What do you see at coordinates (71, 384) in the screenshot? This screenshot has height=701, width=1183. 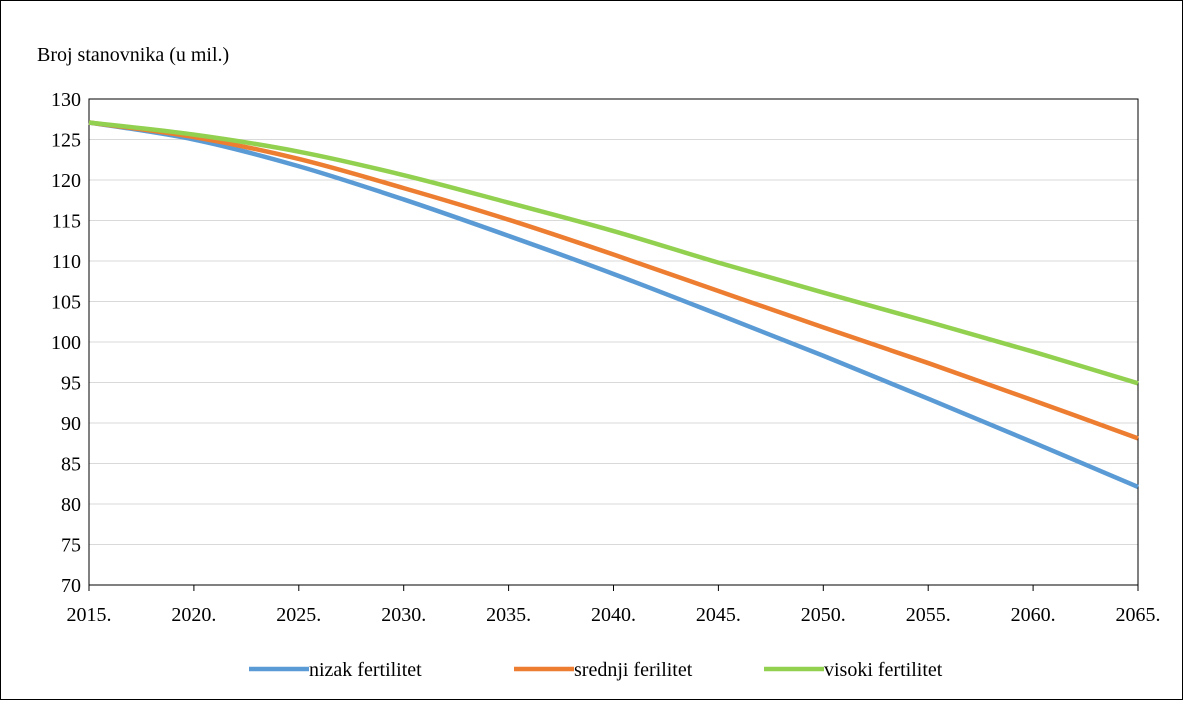 I see `y-tick-label: 95` at bounding box center [71, 384].